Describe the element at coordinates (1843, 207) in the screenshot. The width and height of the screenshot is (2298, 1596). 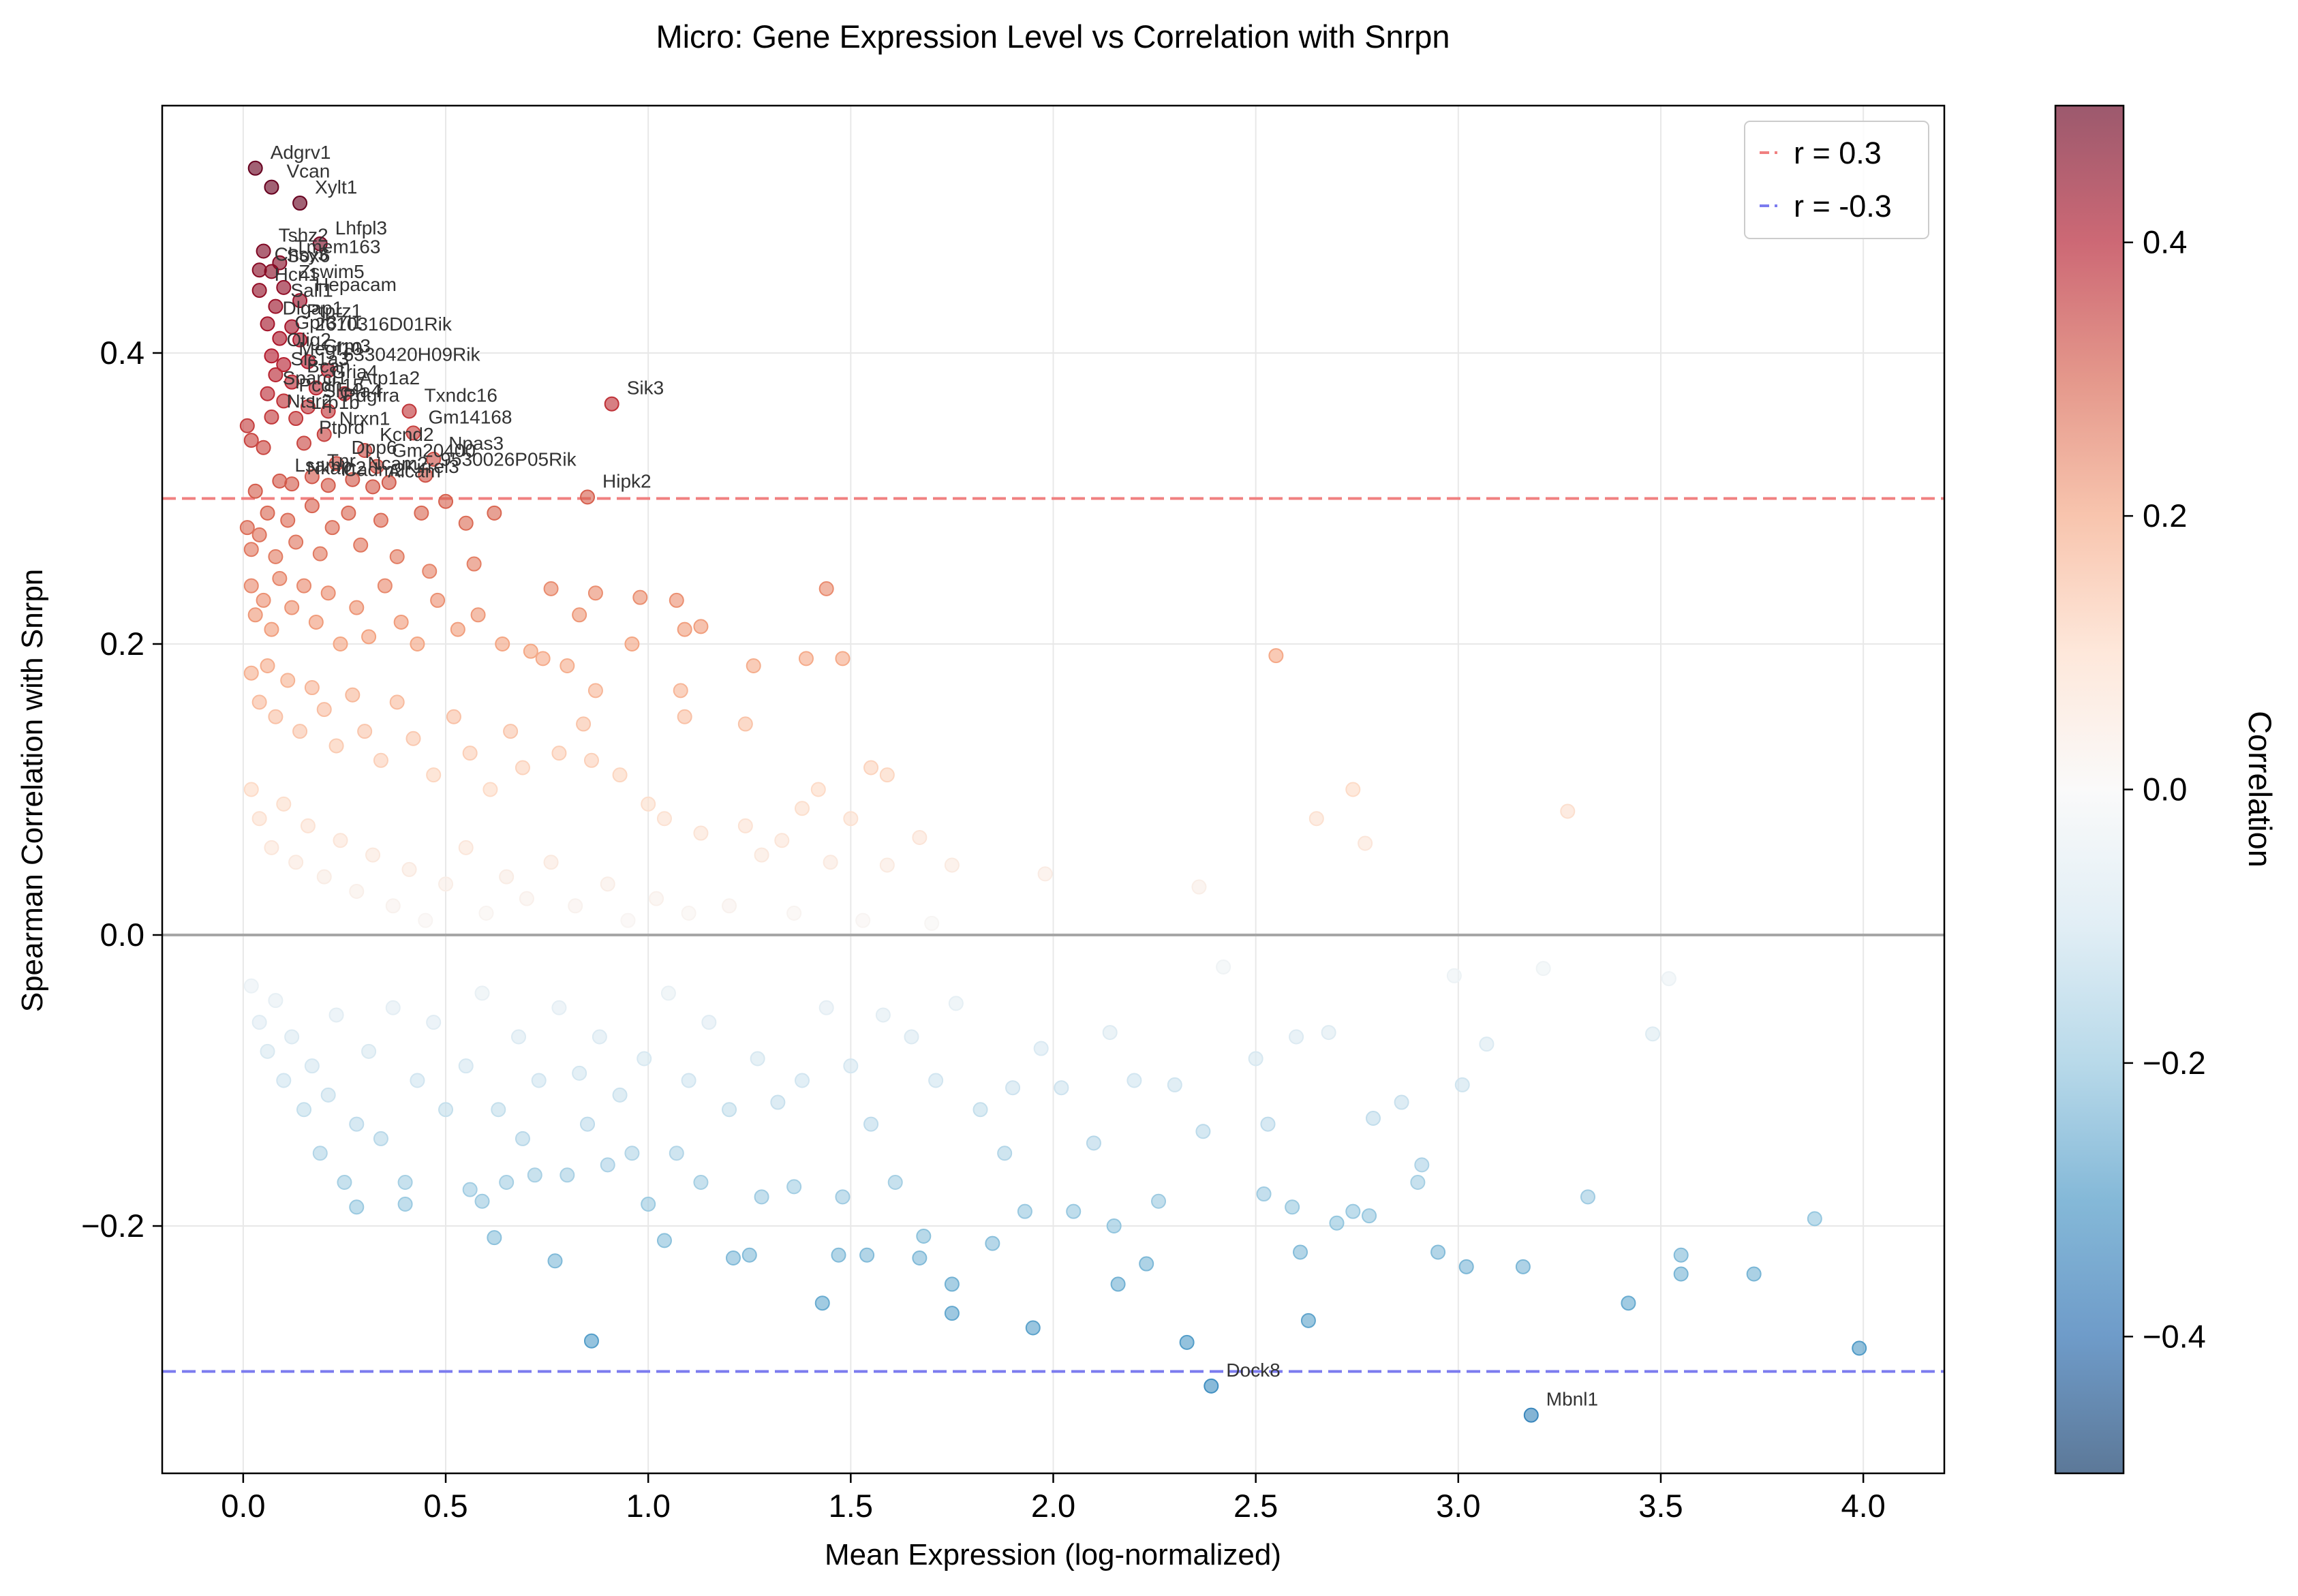
I see `legend-label-negative: r = -0.3` at that location.